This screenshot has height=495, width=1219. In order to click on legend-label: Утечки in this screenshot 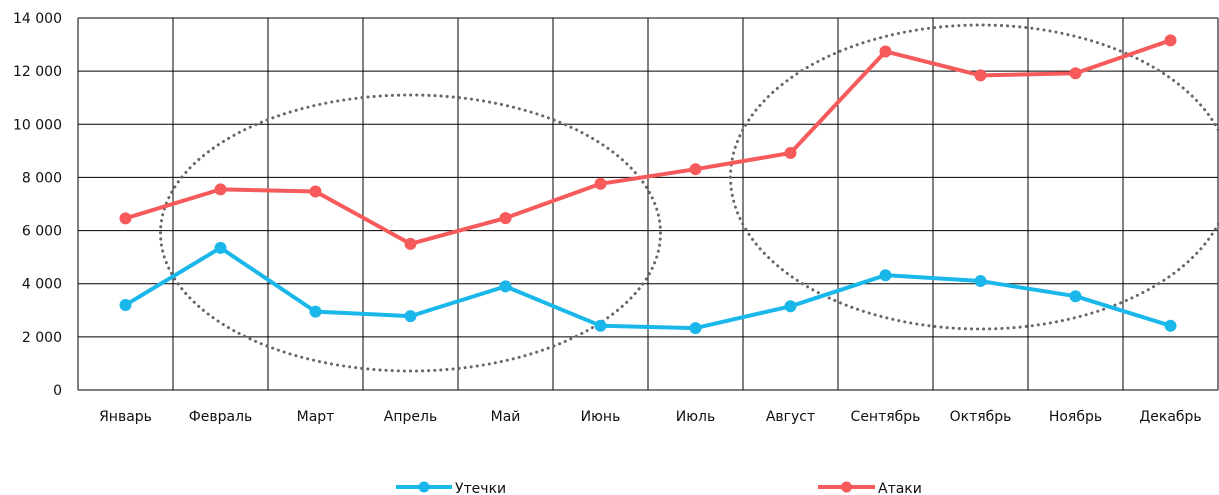, I will do `click(480, 488)`.